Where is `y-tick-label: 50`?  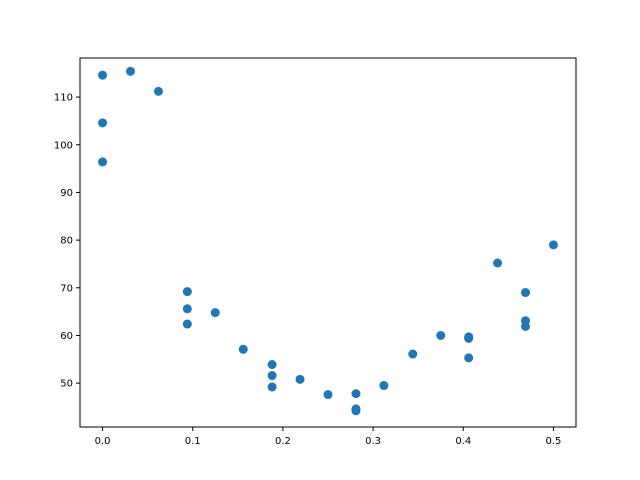
y-tick-label: 50 is located at coordinates (66, 384).